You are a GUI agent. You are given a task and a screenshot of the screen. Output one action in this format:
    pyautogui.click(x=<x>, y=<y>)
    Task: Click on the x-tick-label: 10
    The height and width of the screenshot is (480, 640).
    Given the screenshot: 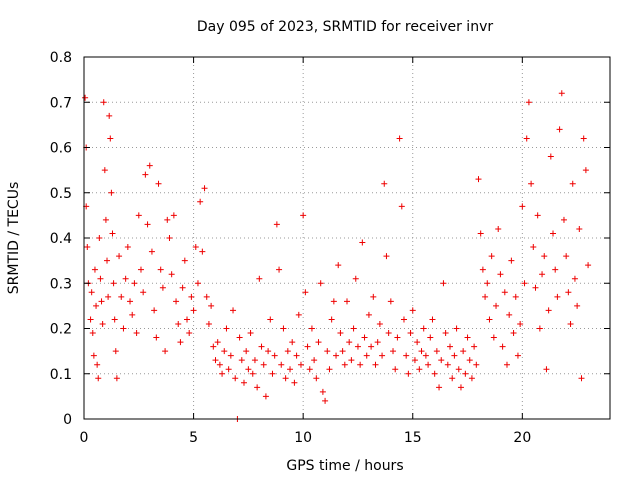 What is the action you would take?
    pyautogui.click(x=303, y=438)
    